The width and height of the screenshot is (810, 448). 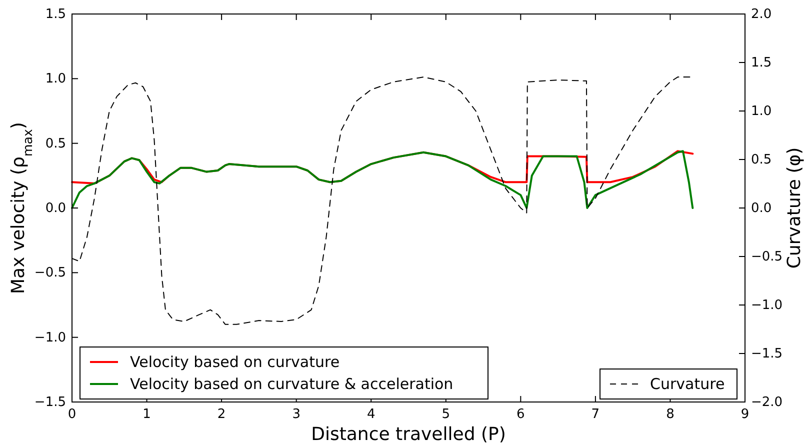 I want to click on y-tick-label: −0.5, so click(x=50, y=273).